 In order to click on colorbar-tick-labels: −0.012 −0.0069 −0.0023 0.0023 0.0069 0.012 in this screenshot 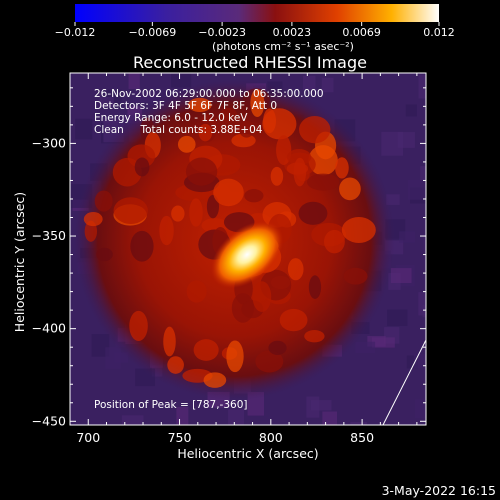, I will do `click(255, 32)`.